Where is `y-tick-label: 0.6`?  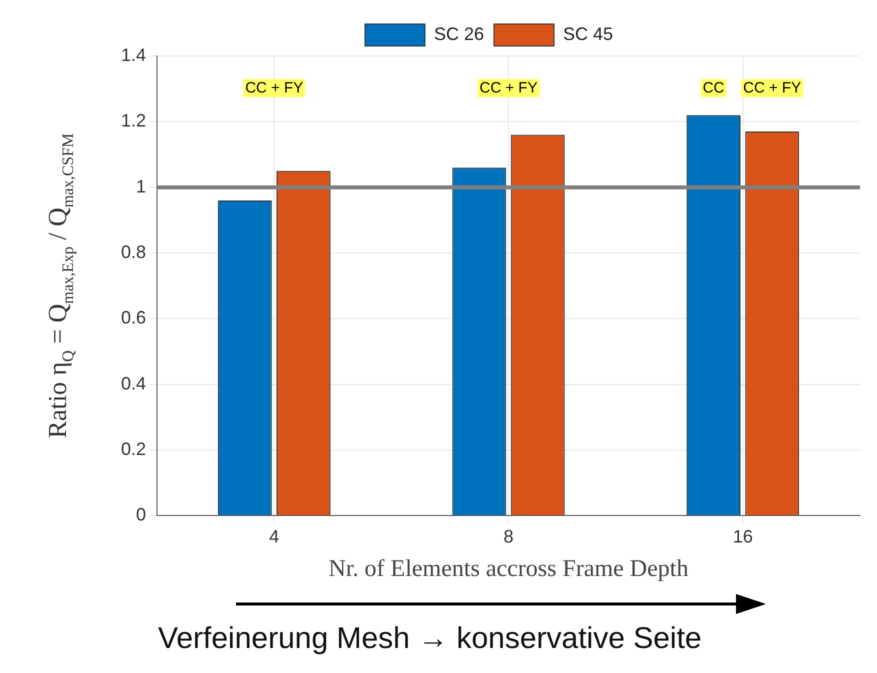 y-tick-label: 0.6 is located at coordinates (133, 318).